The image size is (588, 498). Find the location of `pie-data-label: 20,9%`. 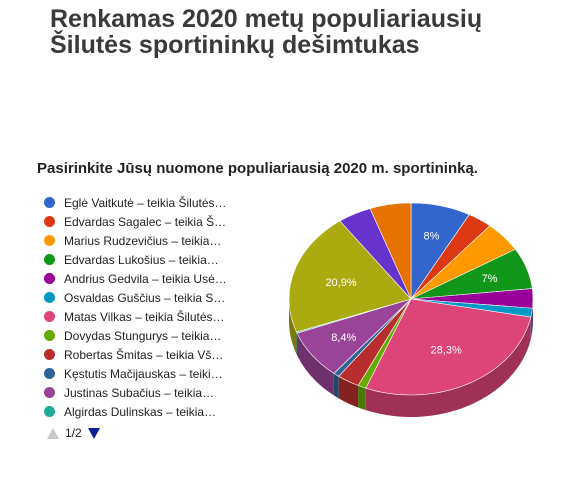

pie-data-label: 20,9% is located at coordinates (340, 283).